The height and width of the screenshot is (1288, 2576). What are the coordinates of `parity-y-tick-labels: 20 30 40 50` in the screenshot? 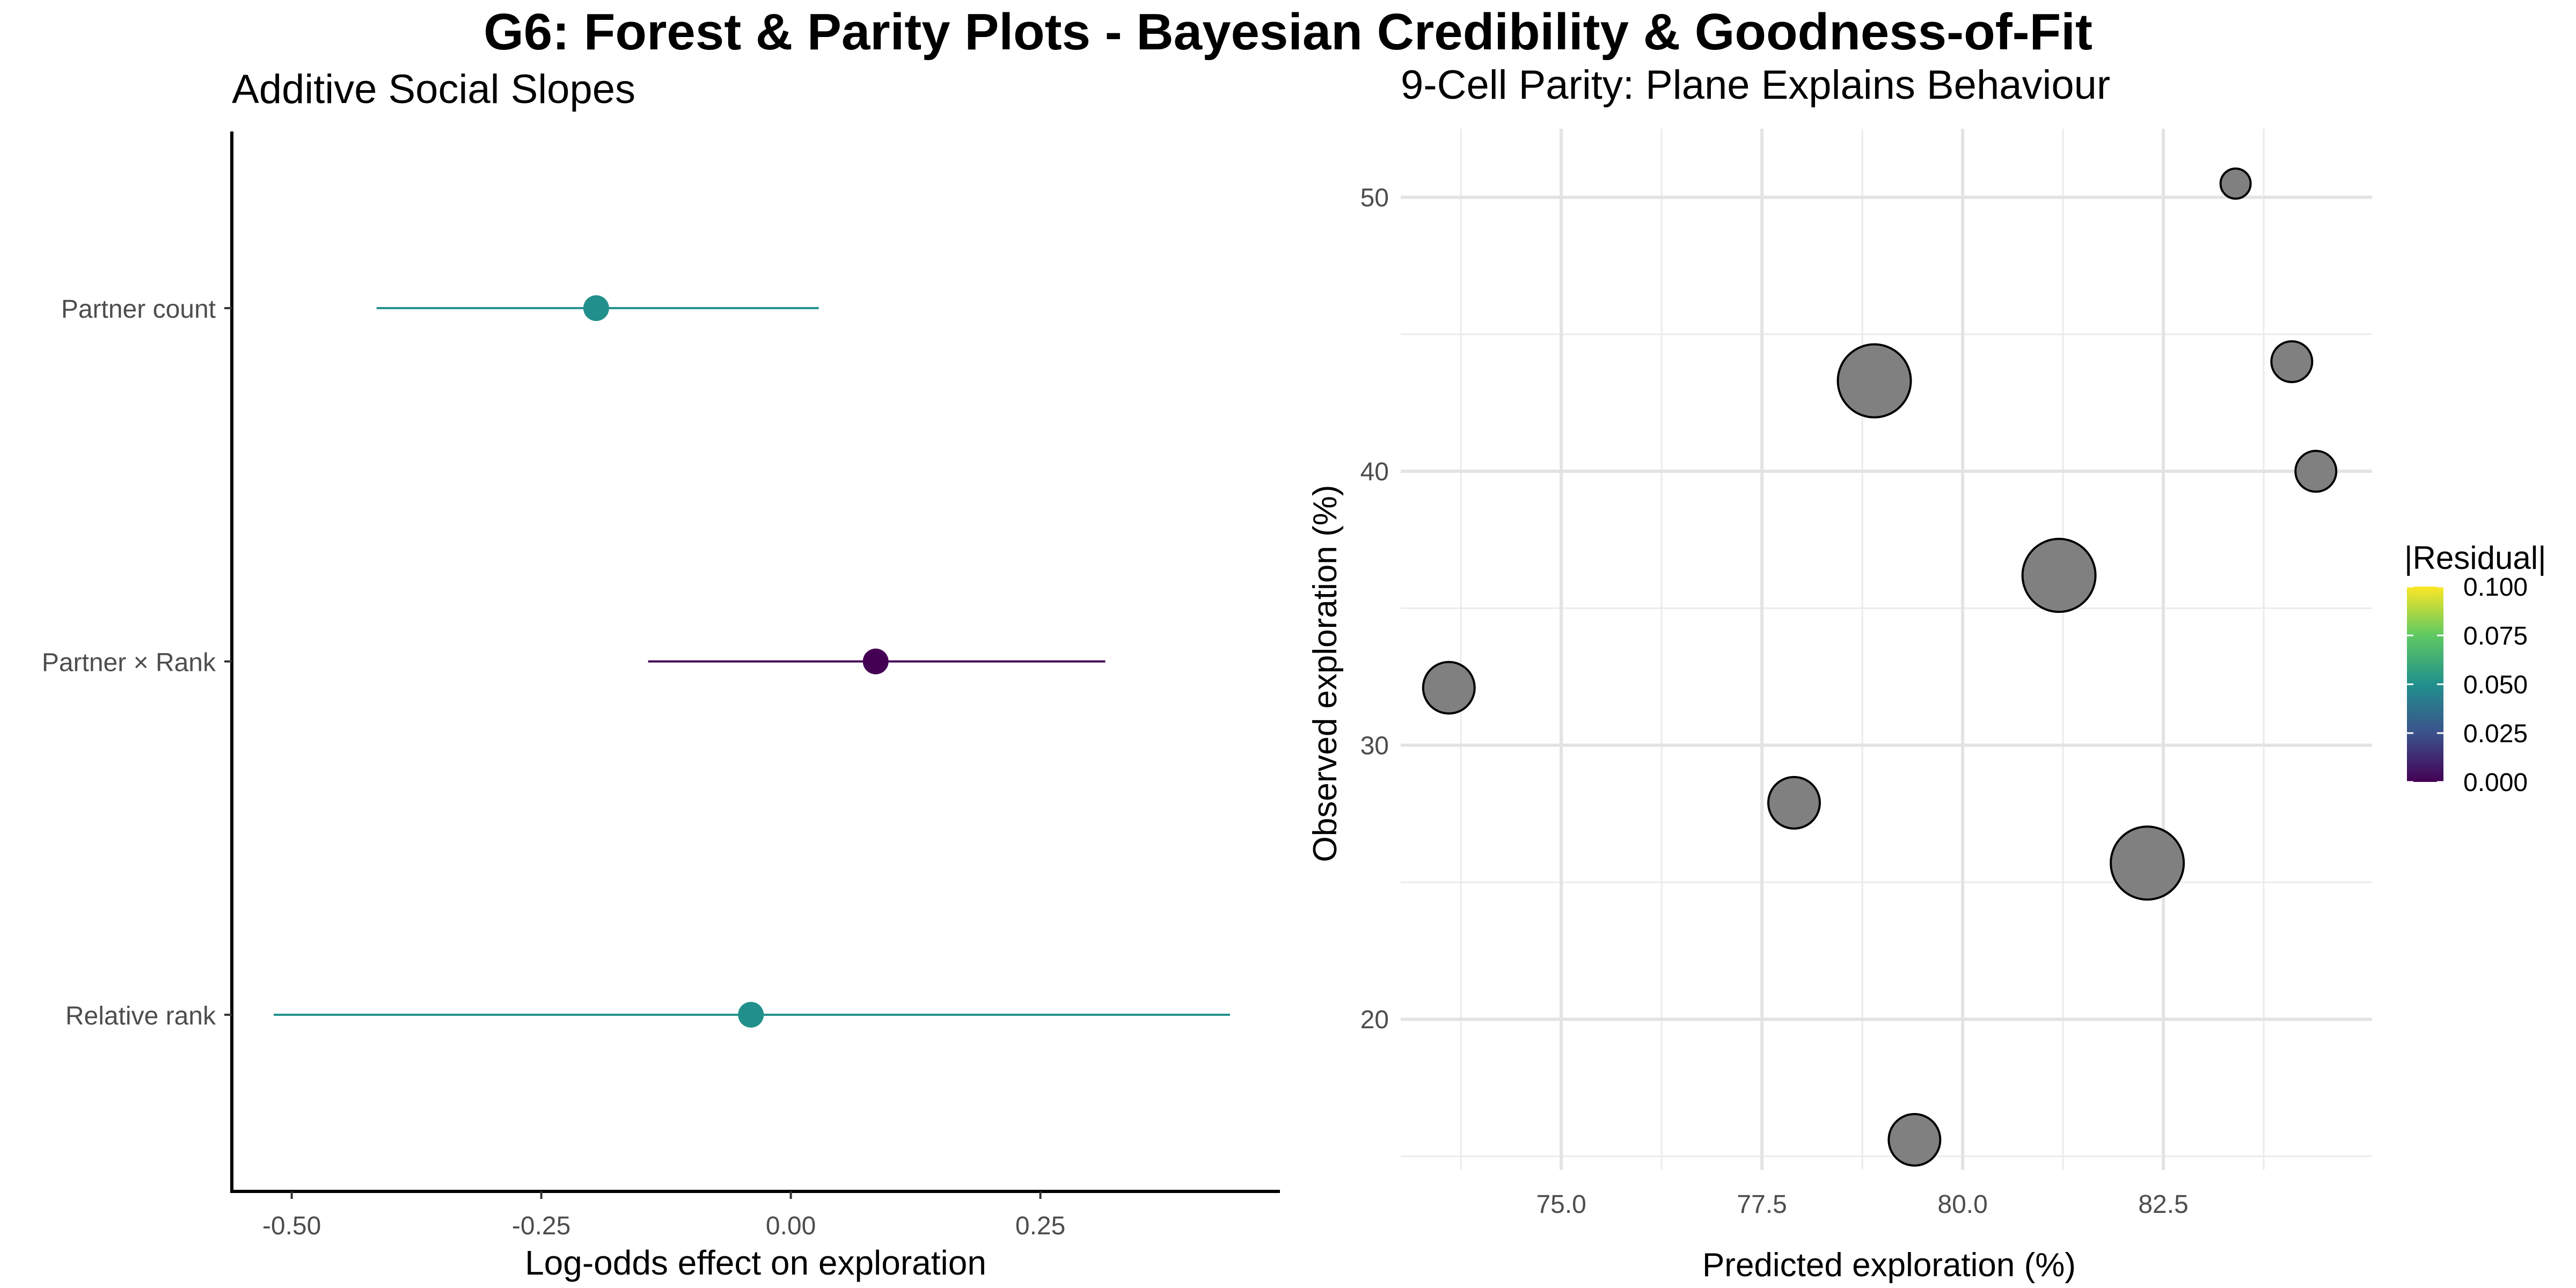 It's located at (1374, 609).